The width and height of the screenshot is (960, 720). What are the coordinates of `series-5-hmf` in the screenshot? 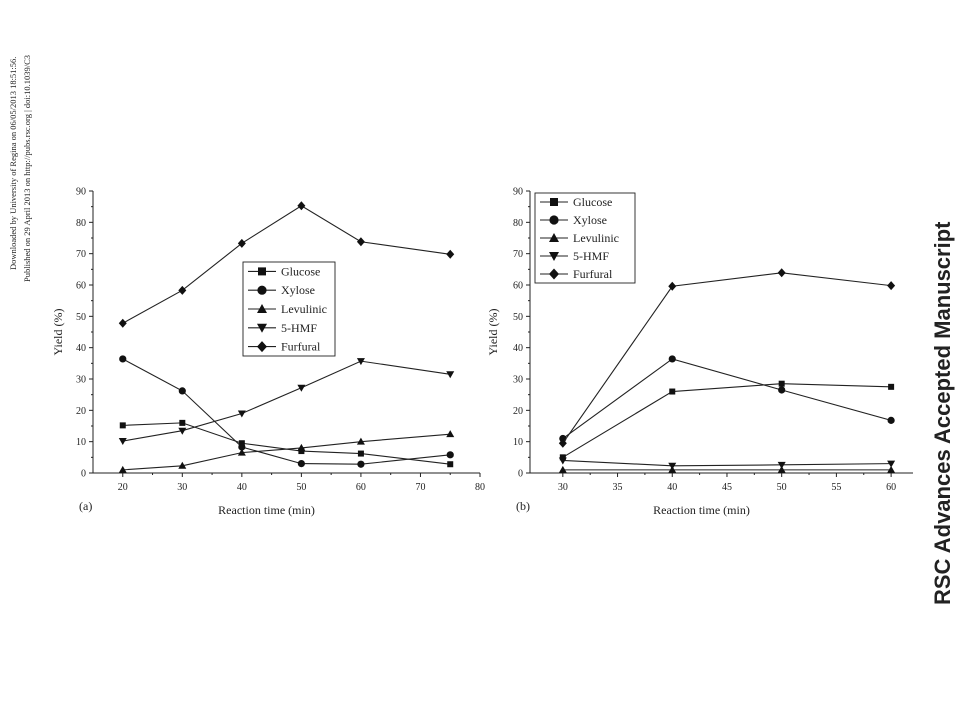 It's located at (286, 402).